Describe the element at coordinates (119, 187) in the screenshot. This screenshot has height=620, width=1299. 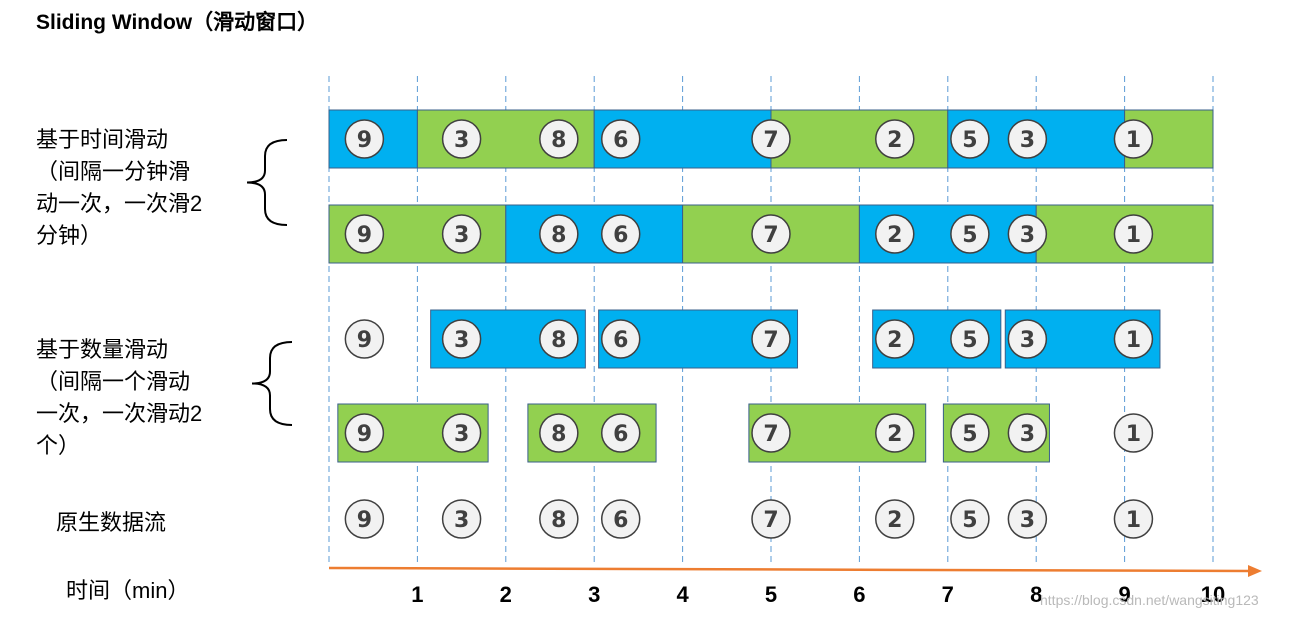
I see `time-window-label: 基于时间滑动 （间隔一分钟滑 动一次，一次滑2 分钟）` at that location.